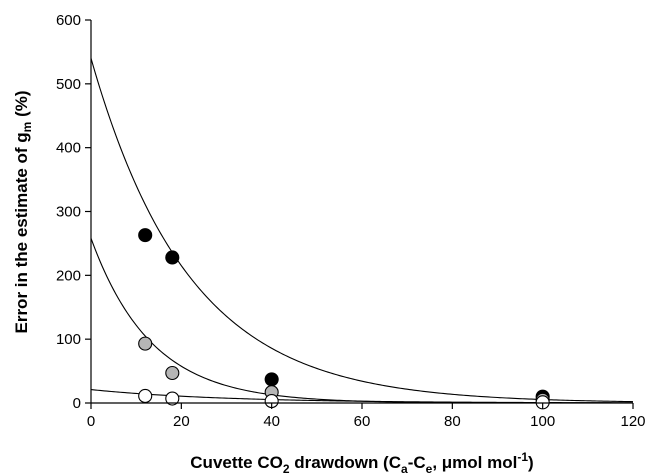 Image resolution: width=648 pixels, height=475 pixels. What do you see at coordinates (91, 421) in the screenshot?
I see `x-tick-label: 0` at bounding box center [91, 421].